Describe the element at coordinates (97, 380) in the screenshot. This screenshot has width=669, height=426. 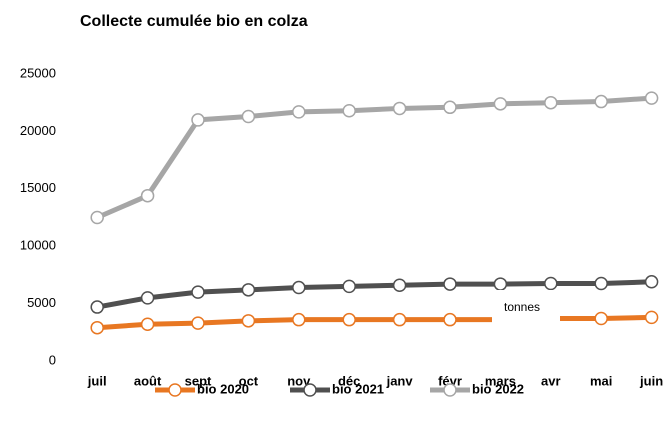
I see `x-tick-label: juil` at that location.